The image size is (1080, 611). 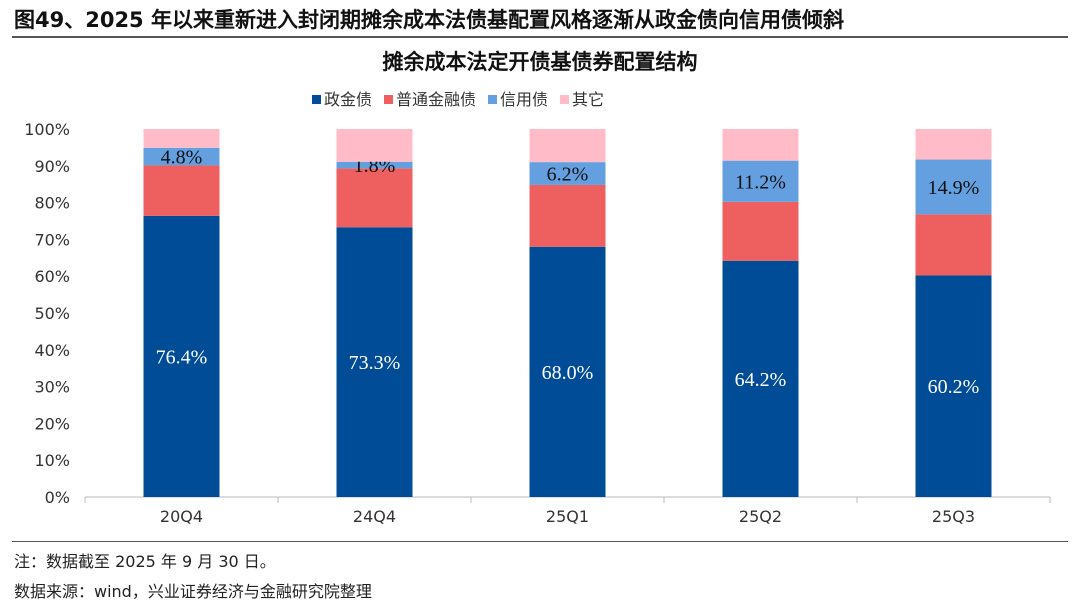 I want to click on title-rule, so click(x=540, y=37).